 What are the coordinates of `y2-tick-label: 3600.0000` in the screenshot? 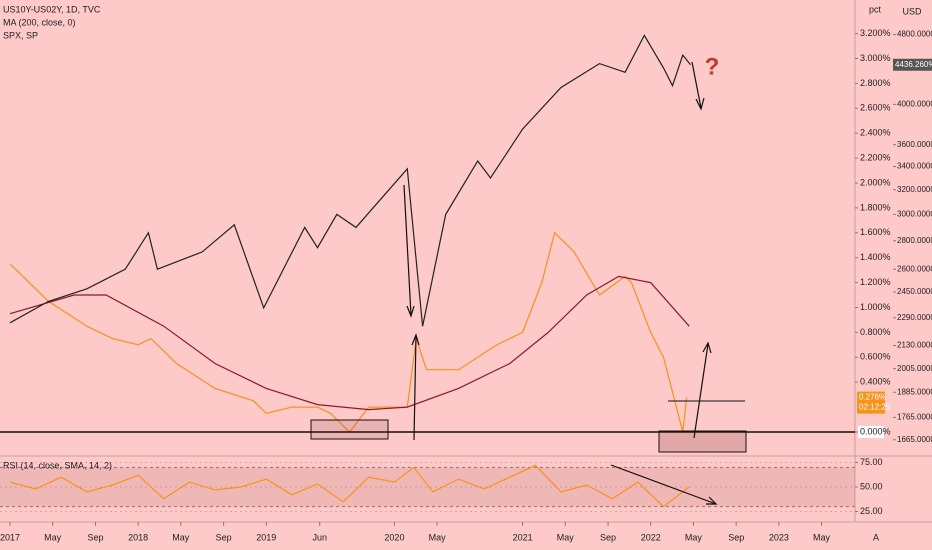 It's located at (914, 144).